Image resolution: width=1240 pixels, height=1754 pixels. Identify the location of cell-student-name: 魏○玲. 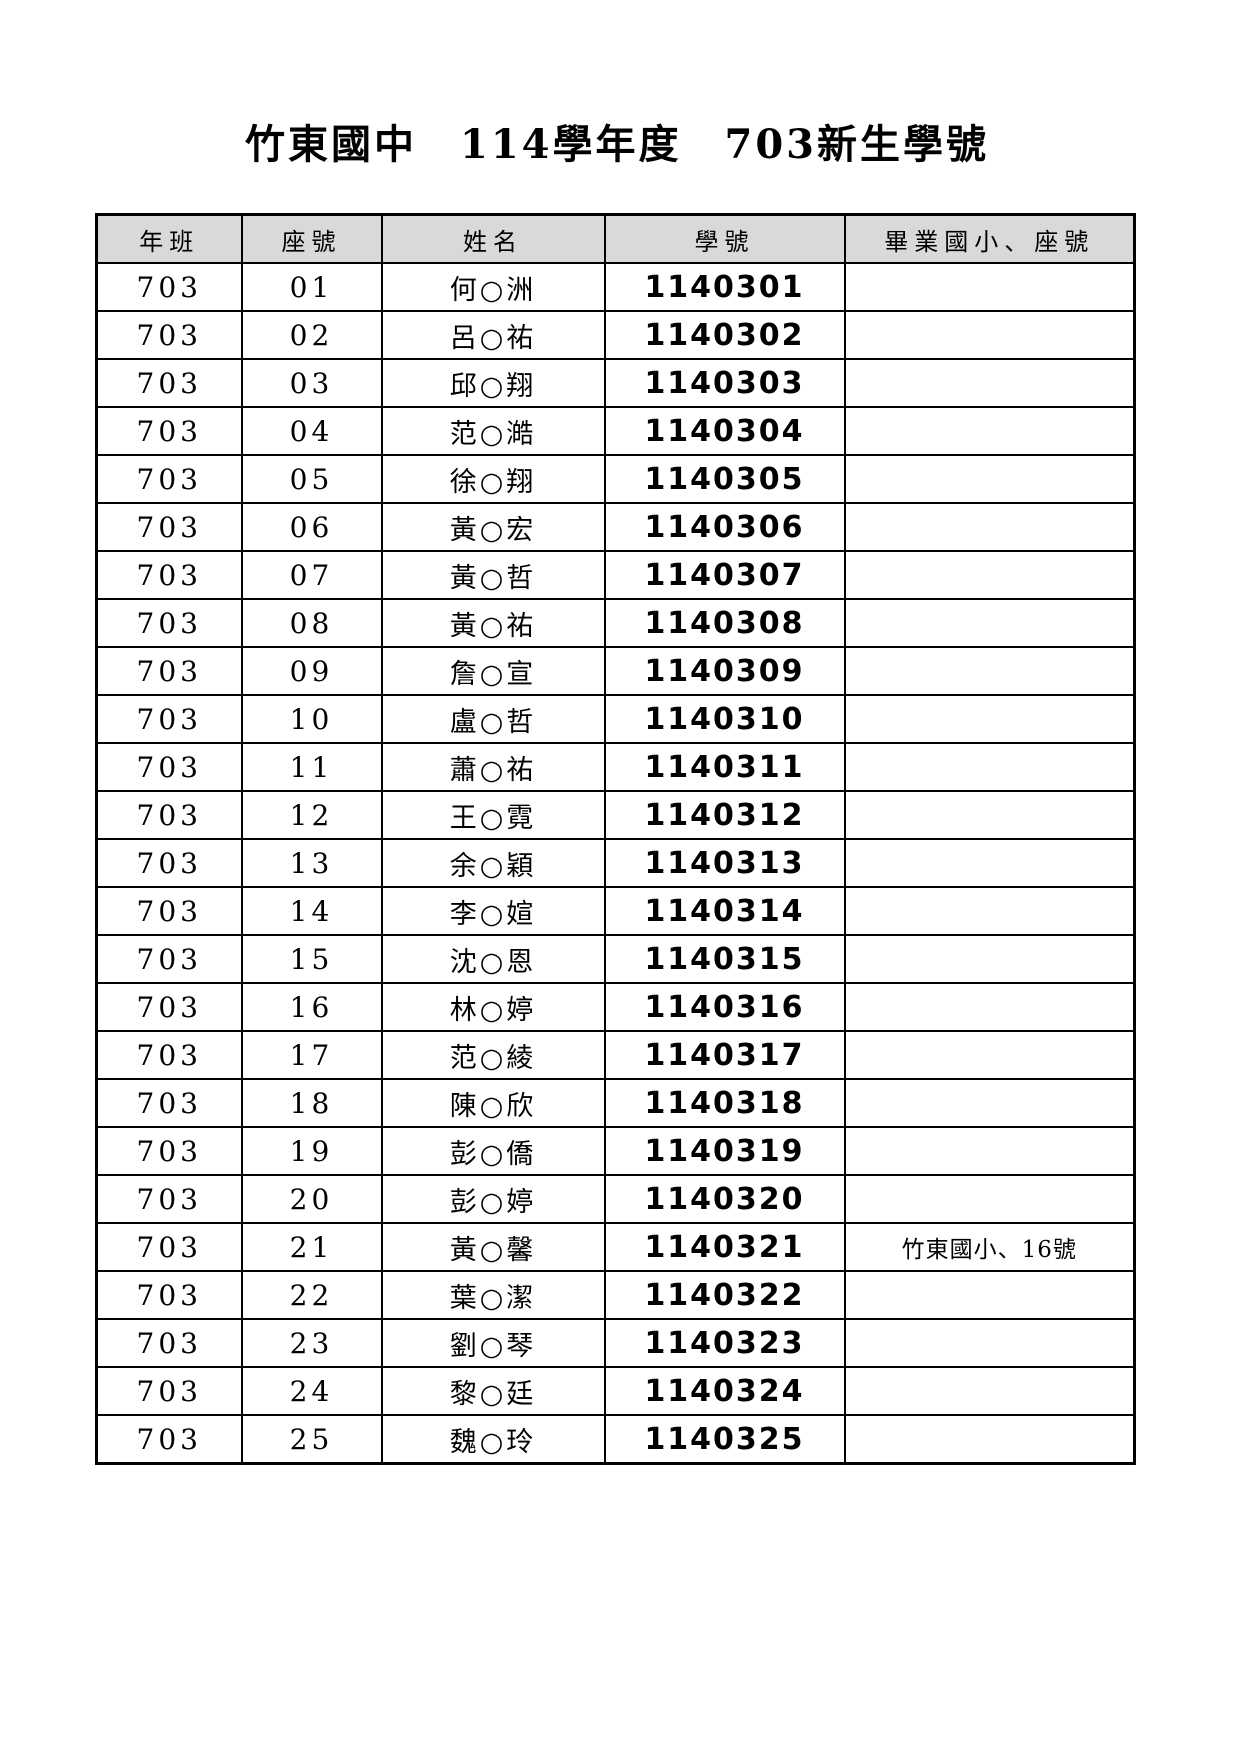
(493, 1439).